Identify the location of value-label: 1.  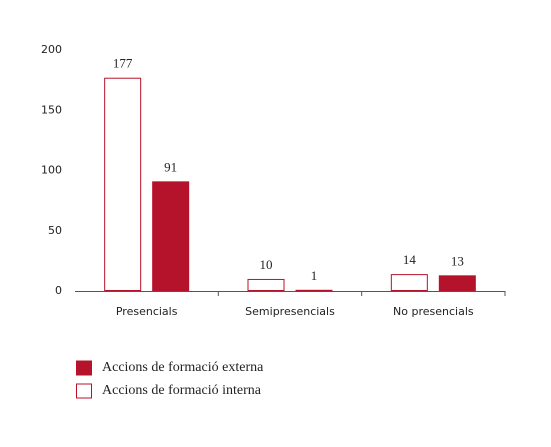
(314, 275).